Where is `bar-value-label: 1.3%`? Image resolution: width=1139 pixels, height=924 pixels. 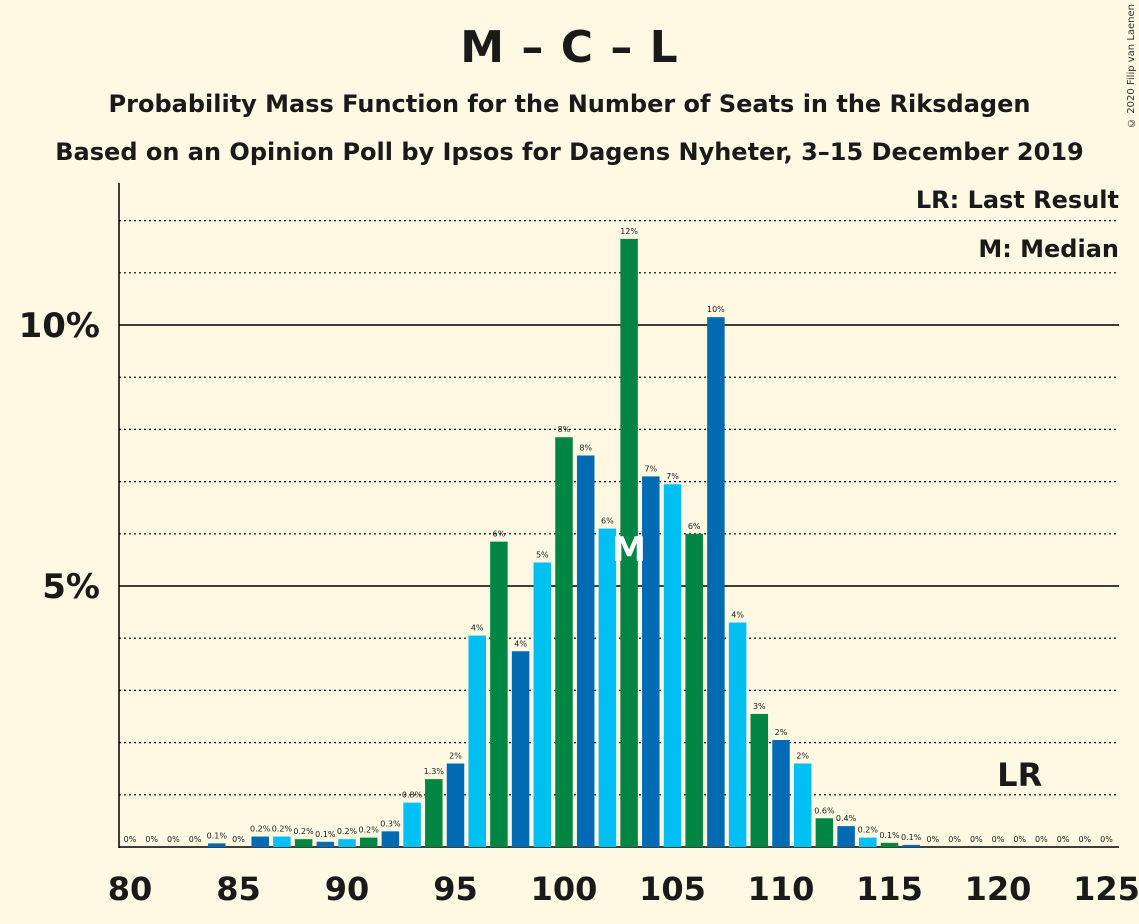
bar-value-label: 1.3% is located at coordinates (434, 771).